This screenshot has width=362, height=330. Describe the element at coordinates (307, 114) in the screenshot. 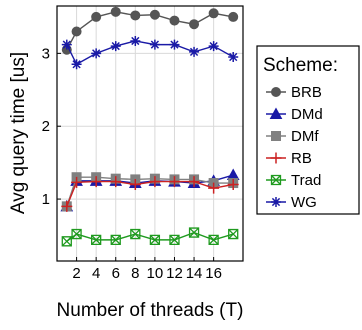

I see `legend-label: DMd` at that location.